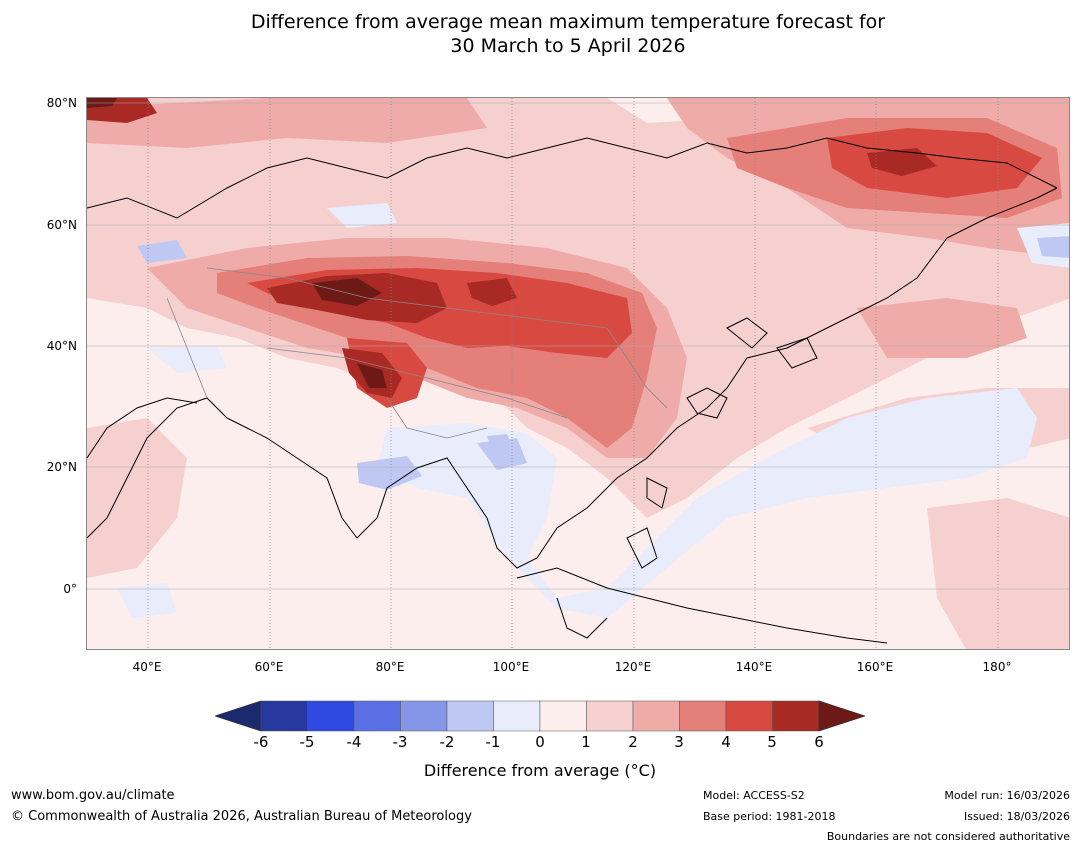  What do you see at coordinates (633, 667) in the screenshot?
I see `lon-label-120e: 120°E` at bounding box center [633, 667].